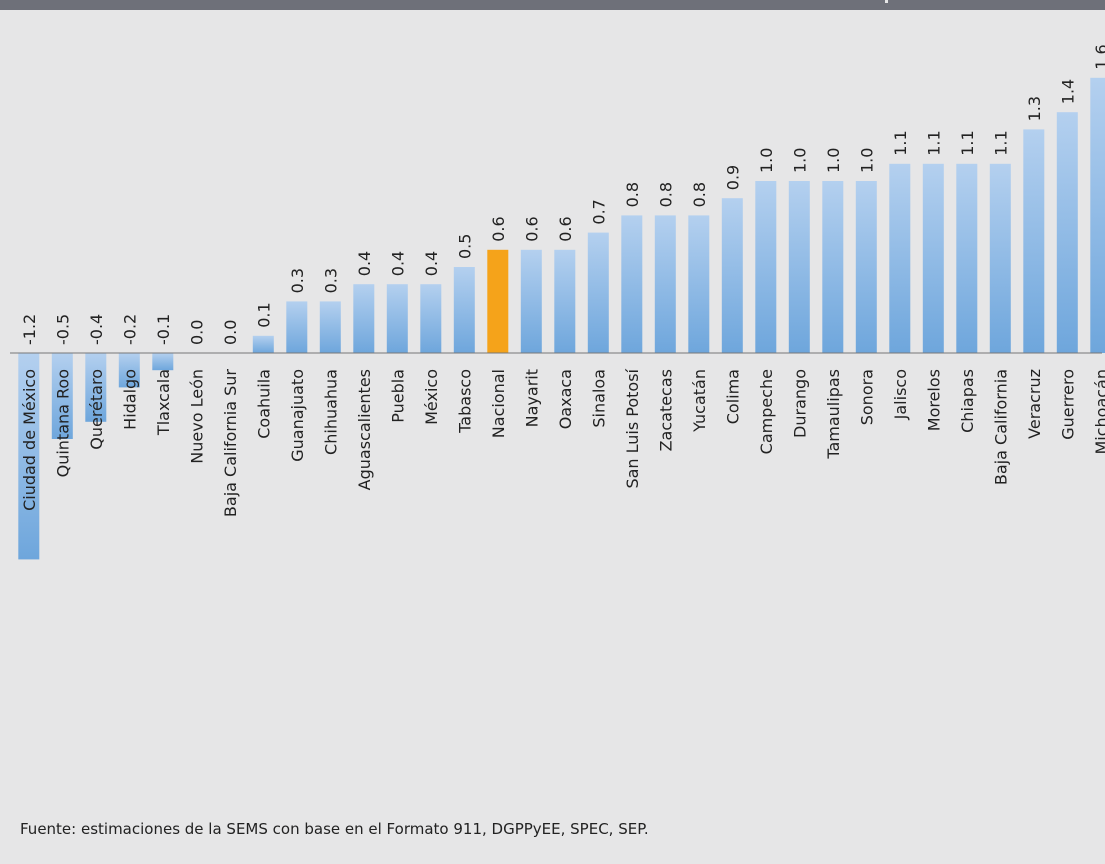 The image size is (1105, 864). Describe the element at coordinates (900, 394) in the screenshot. I see `category-label: Jalisco` at that location.